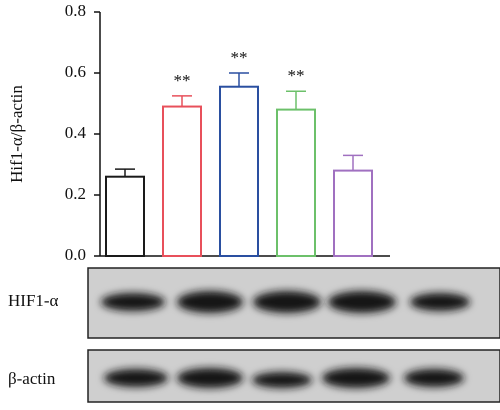  What do you see at coordinates (33, 300) in the screenshot?
I see `blot-row-label: HIF1-α` at bounding box center [33, 300].